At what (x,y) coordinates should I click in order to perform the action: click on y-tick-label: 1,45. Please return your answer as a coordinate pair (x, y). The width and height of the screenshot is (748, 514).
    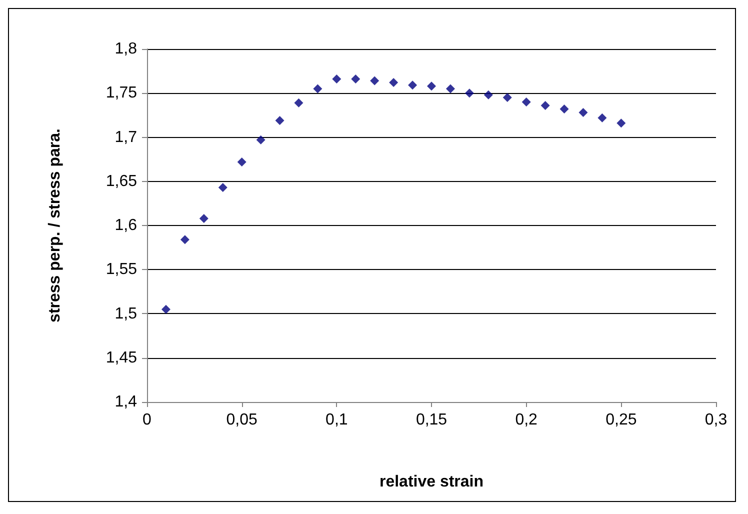
    Looking at the image, I should click on (122, 357).